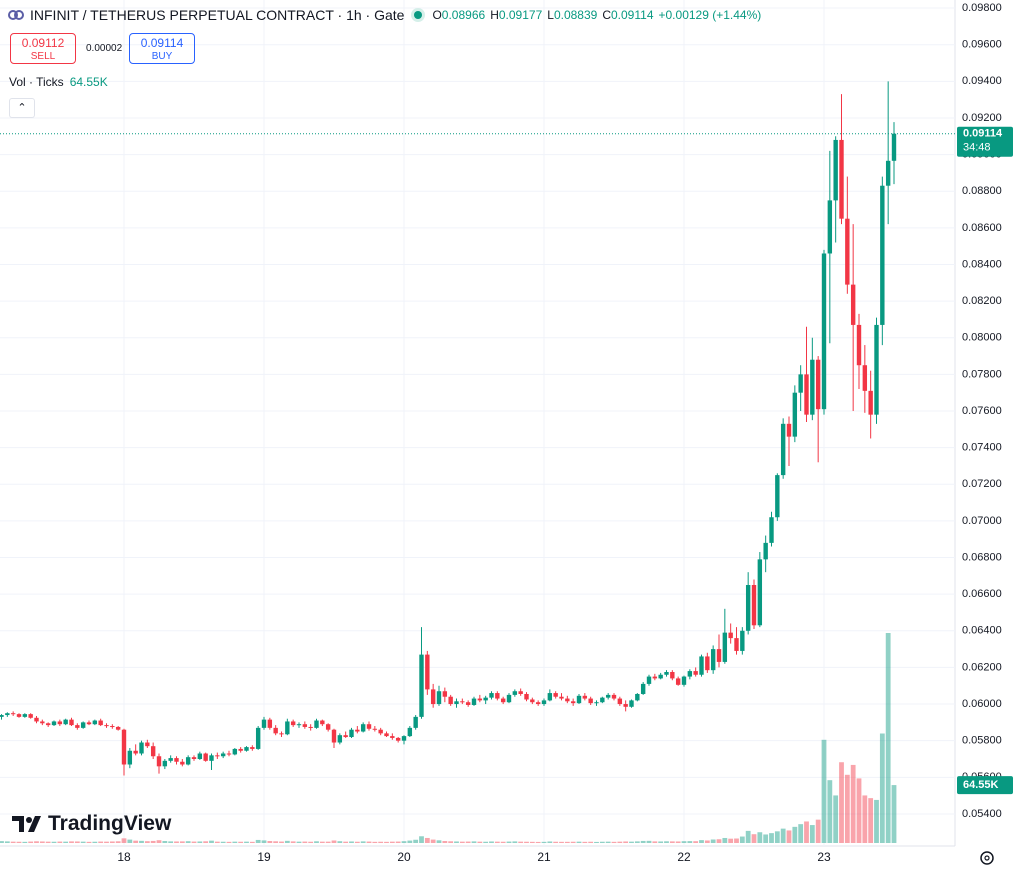 Image resolution: width=1018 pixels, height=872 pixels. Describe the element at coordinates (982, 448) in the screenshot. I see `y-tick-label: 0.07400` at that location.